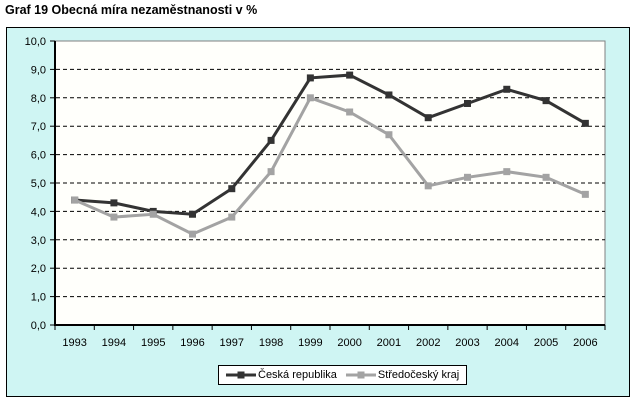 The width and height of the screenshot is (638, 403). What do you see at coordinates (38, 127) in the screenshot?
I see `y-axis-label: 7,0` at bounding box center [38, 127].